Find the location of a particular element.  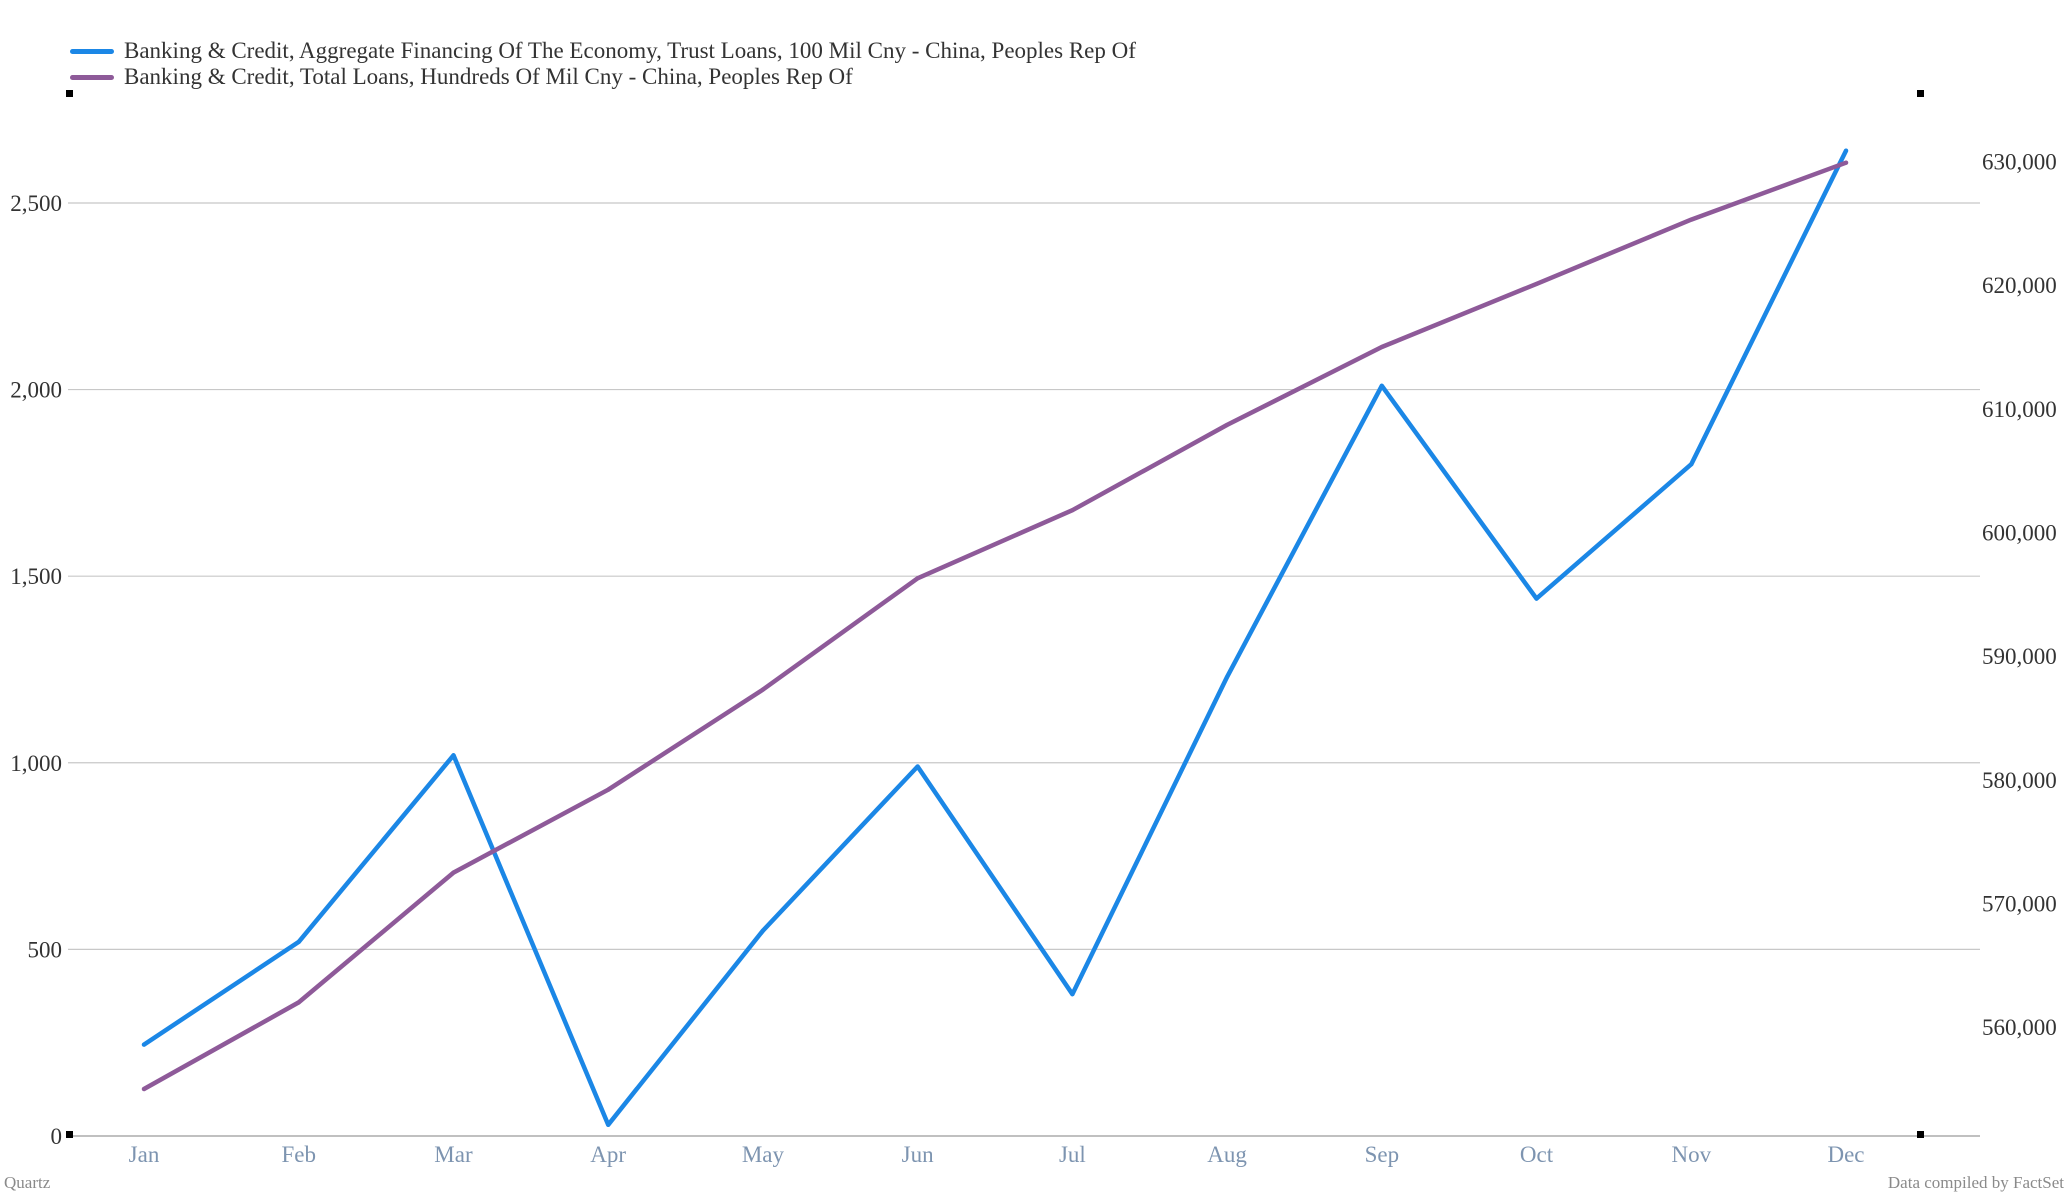

right-tick-label: 600,000 is located at coordinates (2019, 532).